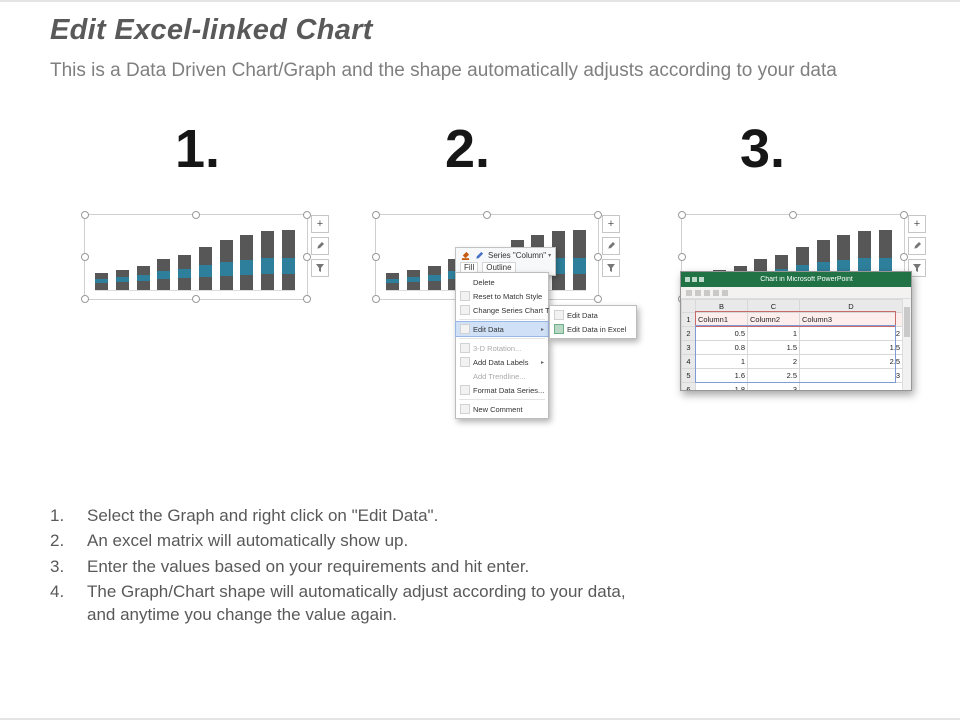  What do you see at coordinates (519, 255) in the screenshot?
I see `series-dropdown: Series "Column" ▾` at bounding box center [519, 255].